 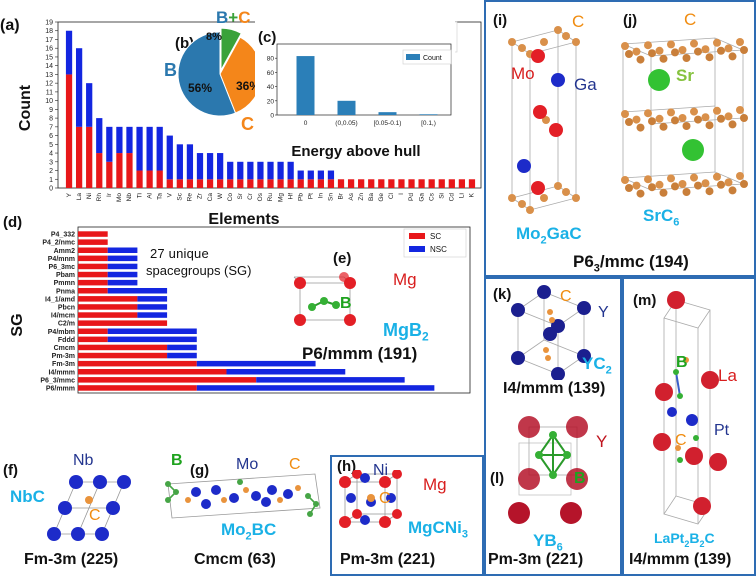 What do you see at coordinates (306, 123) in the screenshot?
I see `chart-c-xtick-label: 0` at bounding box center [306, 123].